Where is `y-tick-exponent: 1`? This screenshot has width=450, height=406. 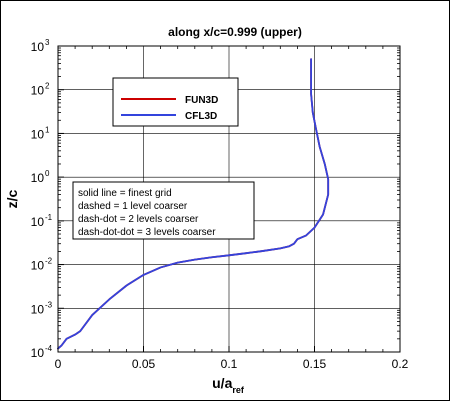 y-tick-exponent: 1 is located at coordinates (47, 129).